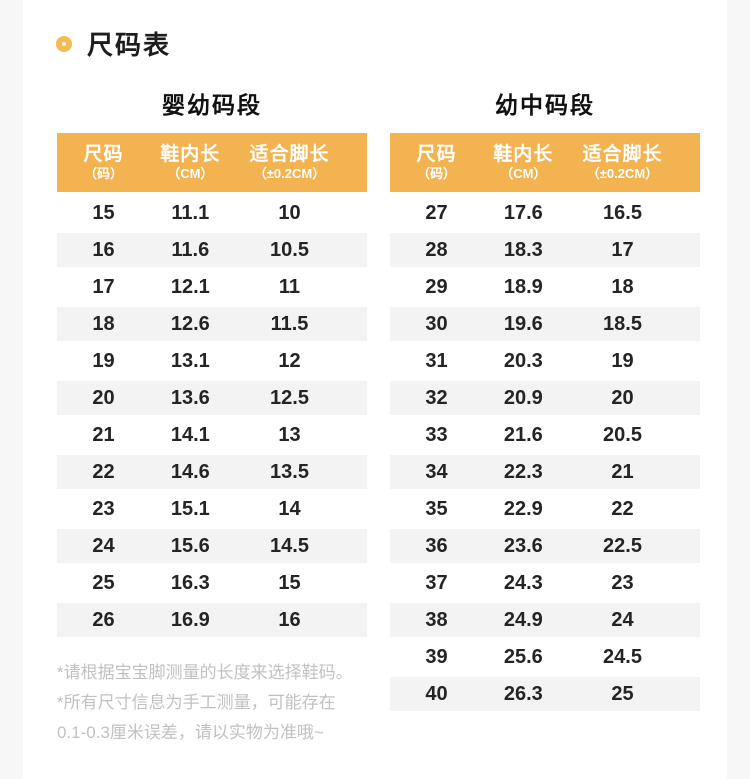 The image size is (750, 779). What do you see at coordinates (190, 508) in the screenshot?
I see `size-cell: 15.1` at bounding box center [190, 508].